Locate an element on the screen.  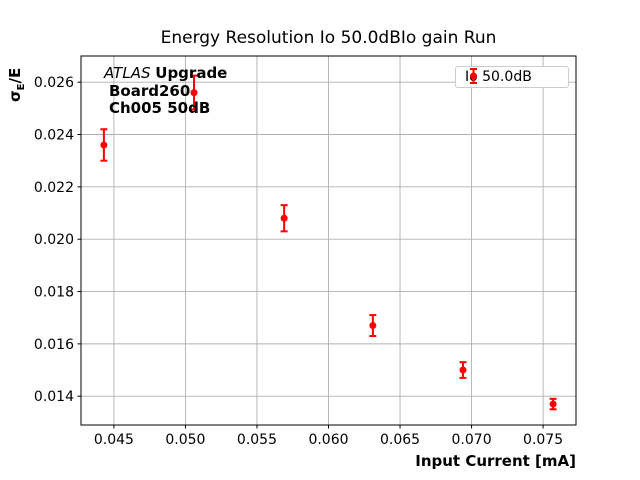
x-tick-label: 0.060 is located at coordinates (328, 440).